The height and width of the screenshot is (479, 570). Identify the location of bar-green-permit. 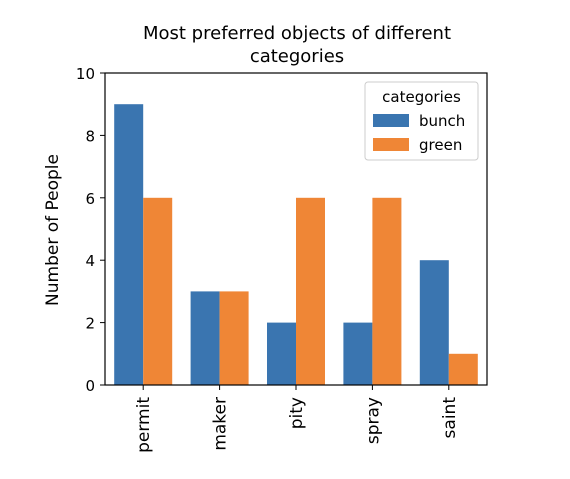
(158, 291).